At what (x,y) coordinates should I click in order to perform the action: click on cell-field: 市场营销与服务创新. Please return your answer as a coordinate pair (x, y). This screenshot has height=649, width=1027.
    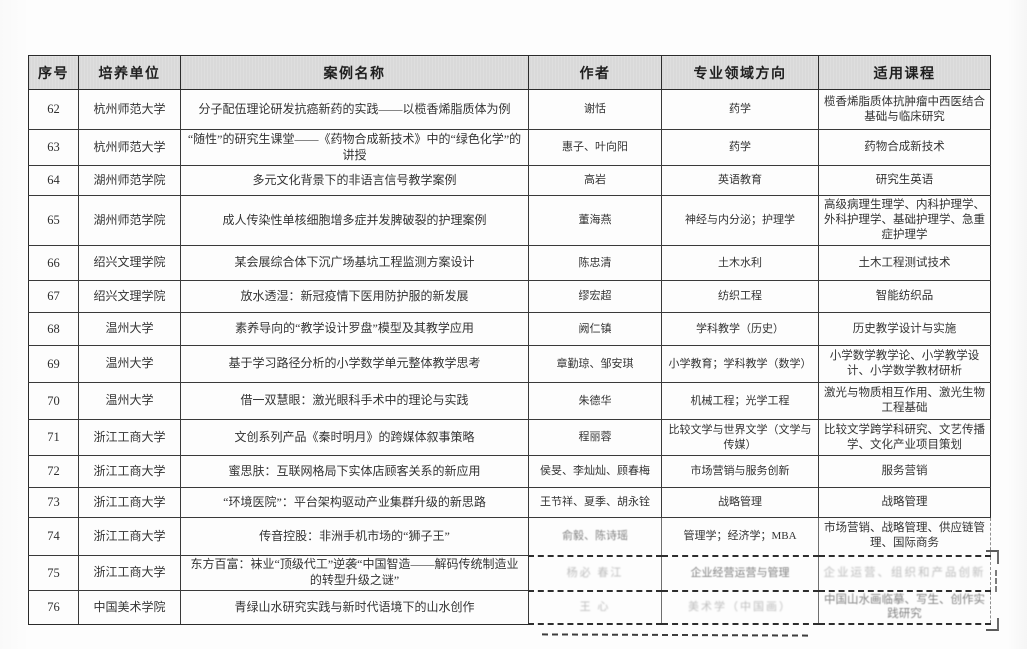
    Looking at the image, I should click on (740, 471).